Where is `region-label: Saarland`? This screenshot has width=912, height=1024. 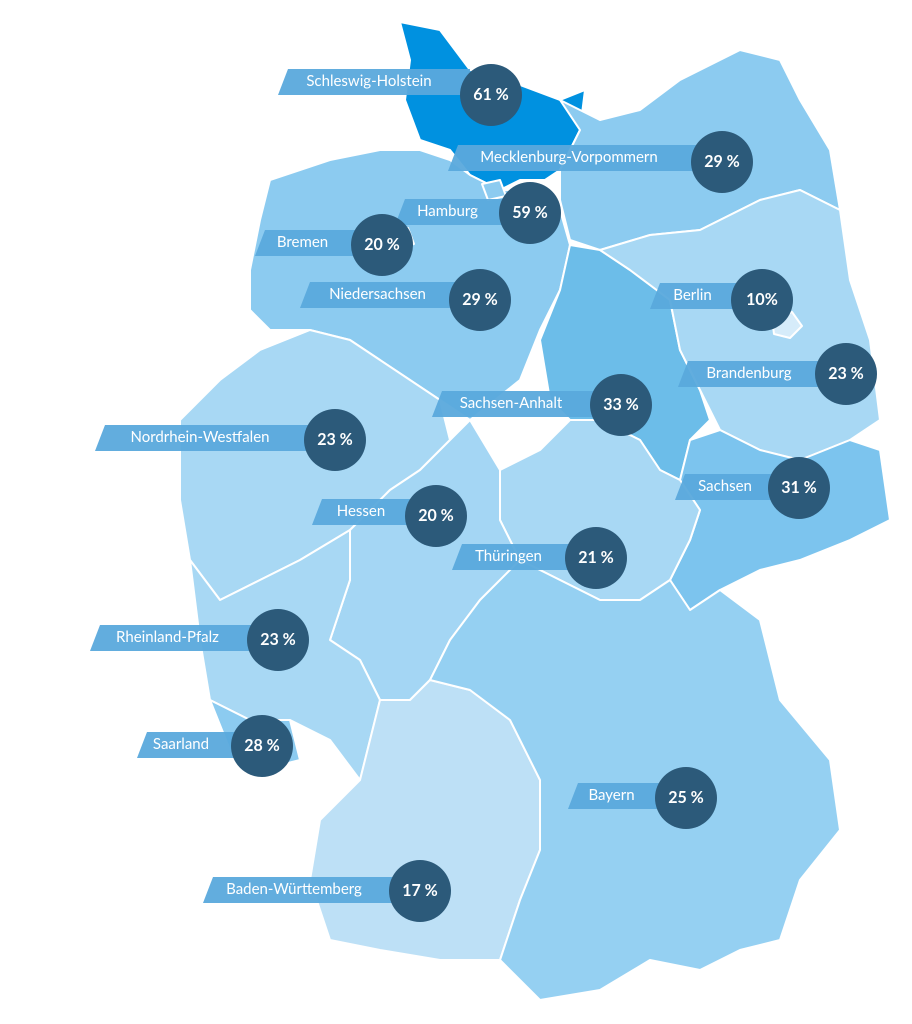
region-label: Saarland is located at coordinates (181, 744).